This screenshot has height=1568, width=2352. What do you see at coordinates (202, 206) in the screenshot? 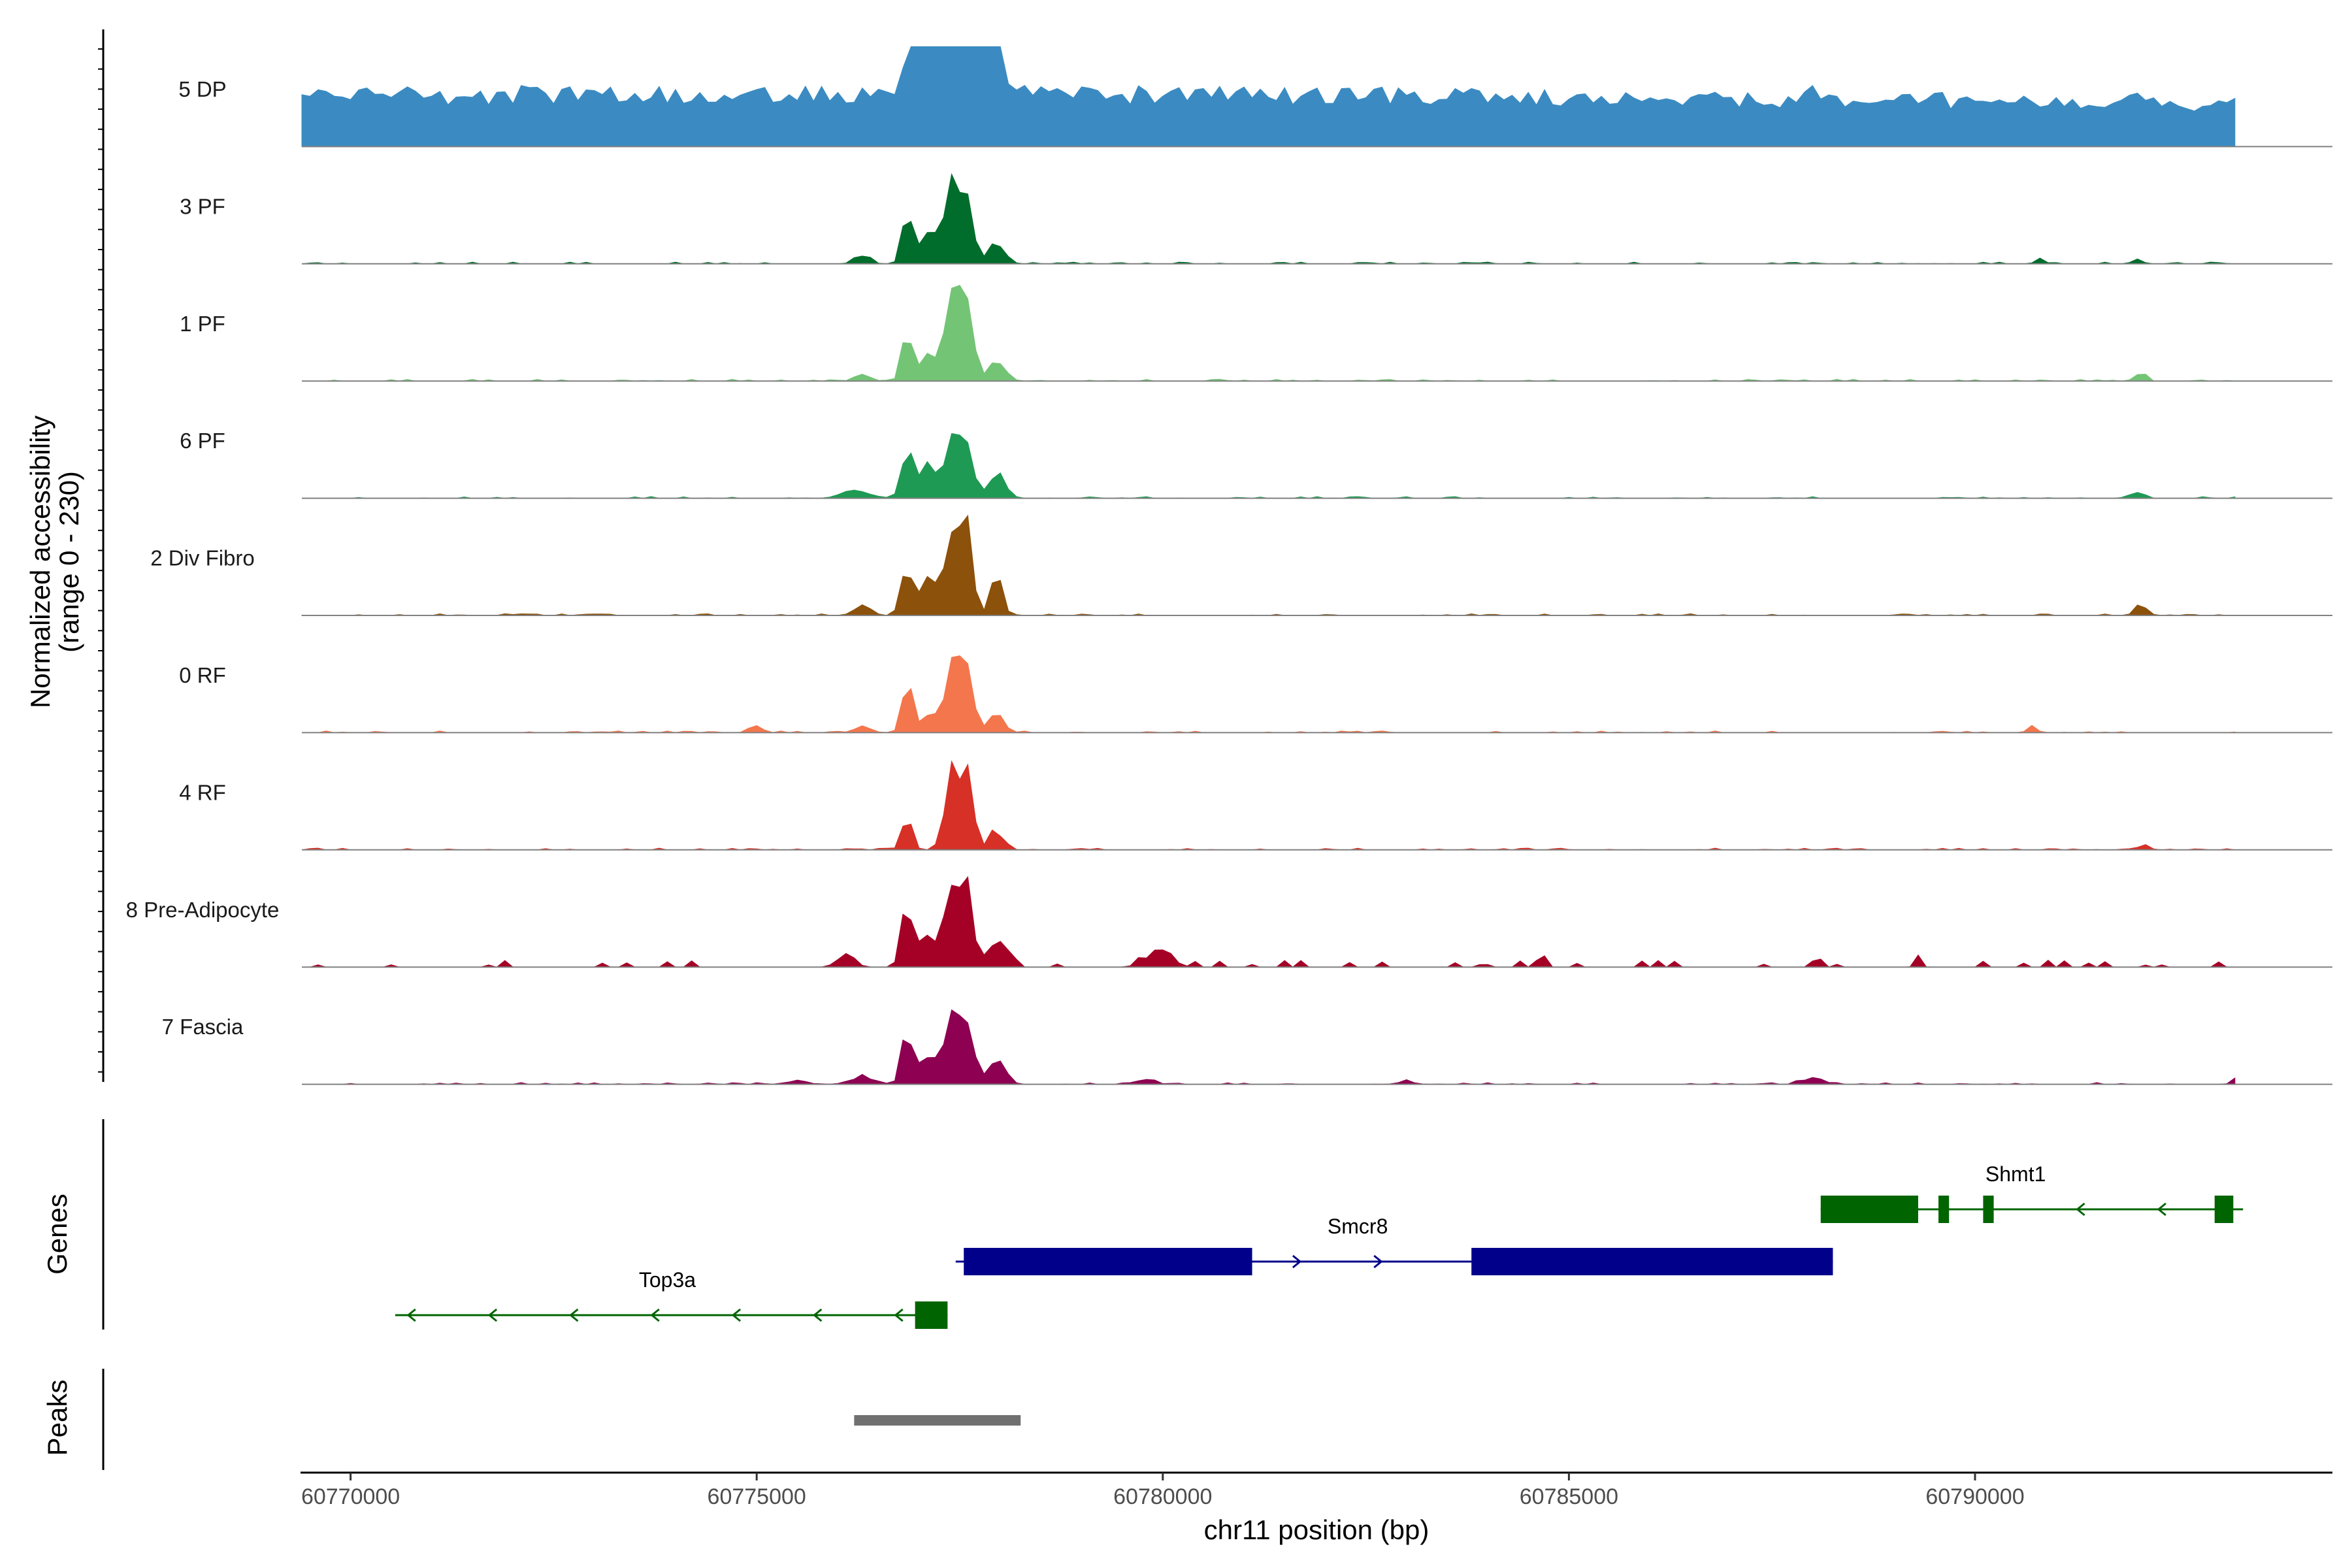
I see `track-label: 3 PF` at bounding box center [202, 206].